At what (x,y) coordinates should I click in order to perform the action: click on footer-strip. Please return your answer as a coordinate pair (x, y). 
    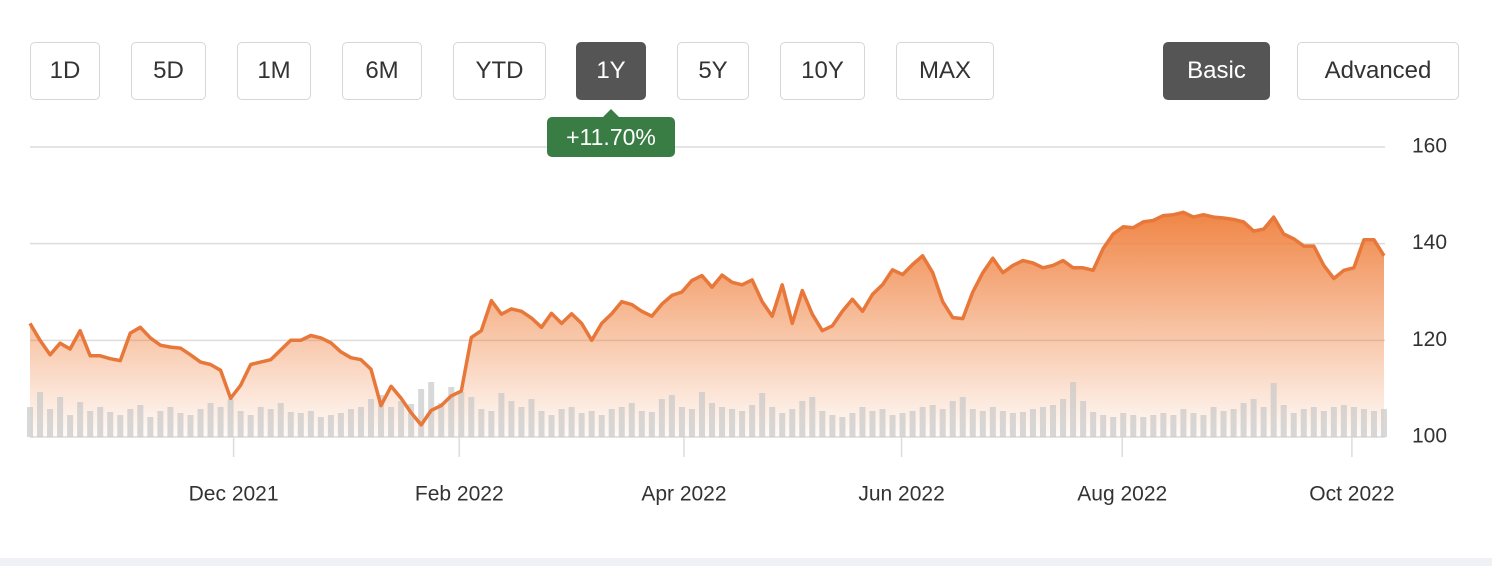
    Looking at the image, I should click on (746, 562).